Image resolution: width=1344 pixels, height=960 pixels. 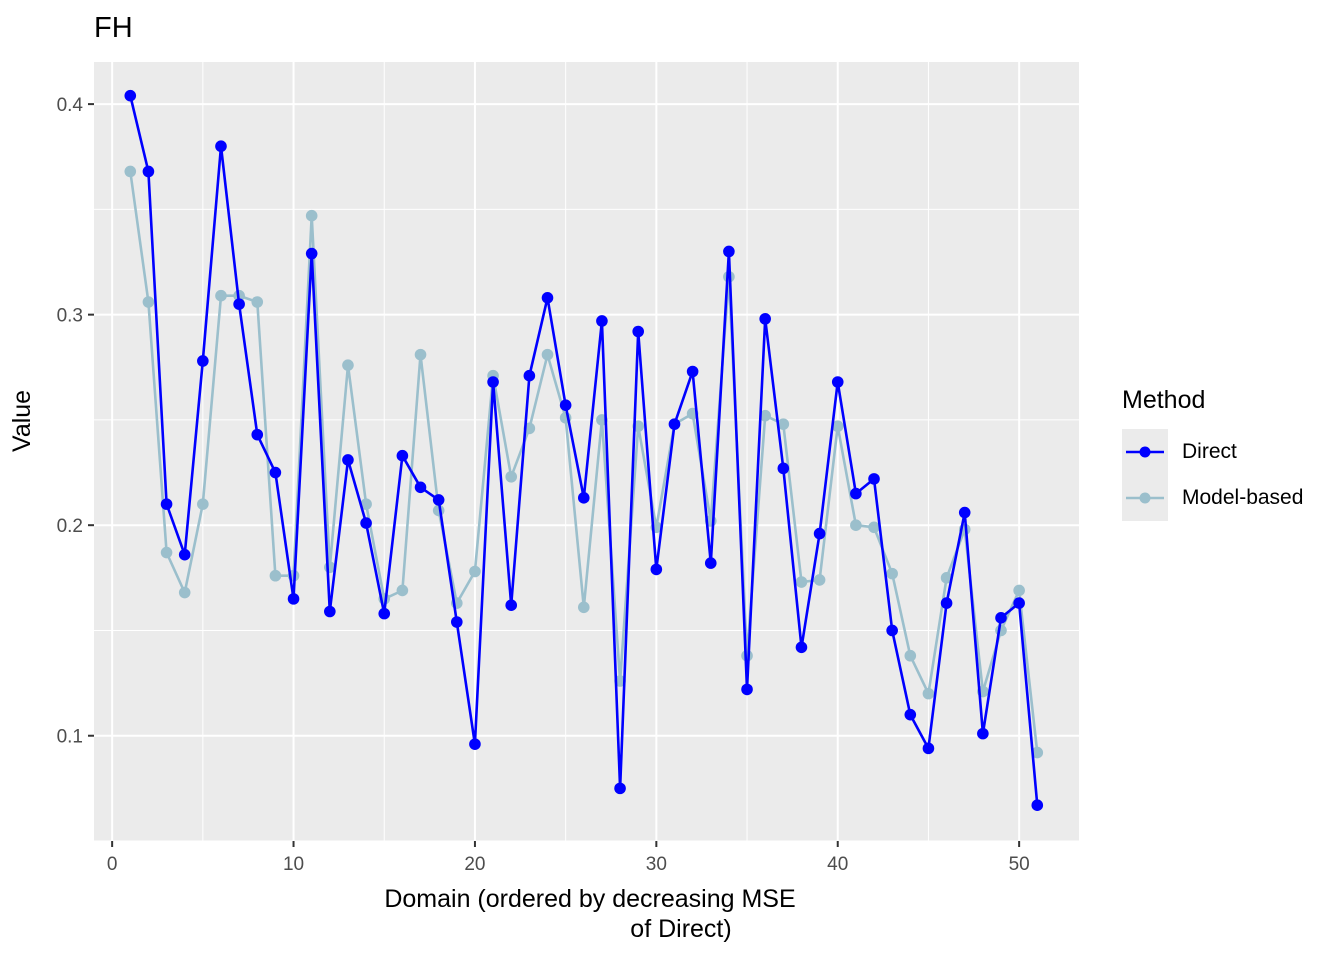 What do you see at coordinates (70, 105) in the screenshot?
I see `y-tick-label: 0.4` at bounding box center [70, 105].